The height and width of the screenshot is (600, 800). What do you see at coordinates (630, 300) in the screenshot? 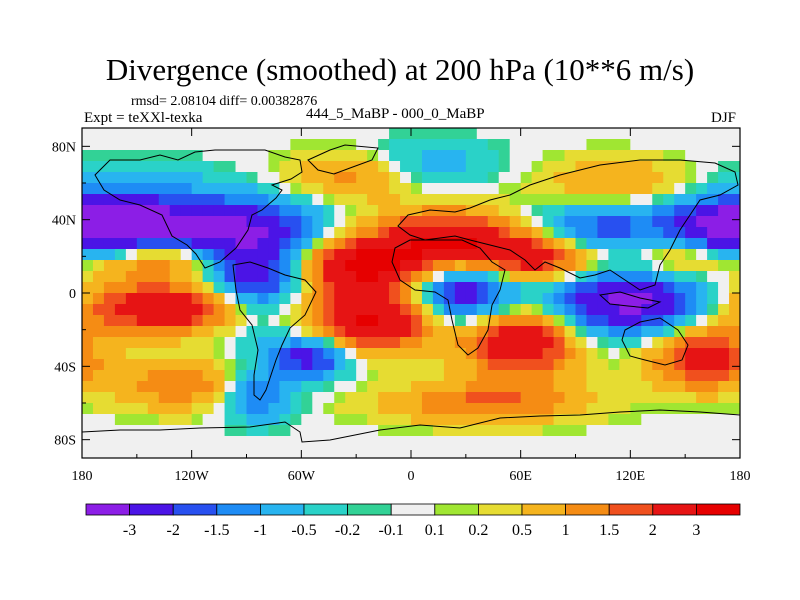
I see `coastline-maritime-continent` at bounding box center [630, 300].